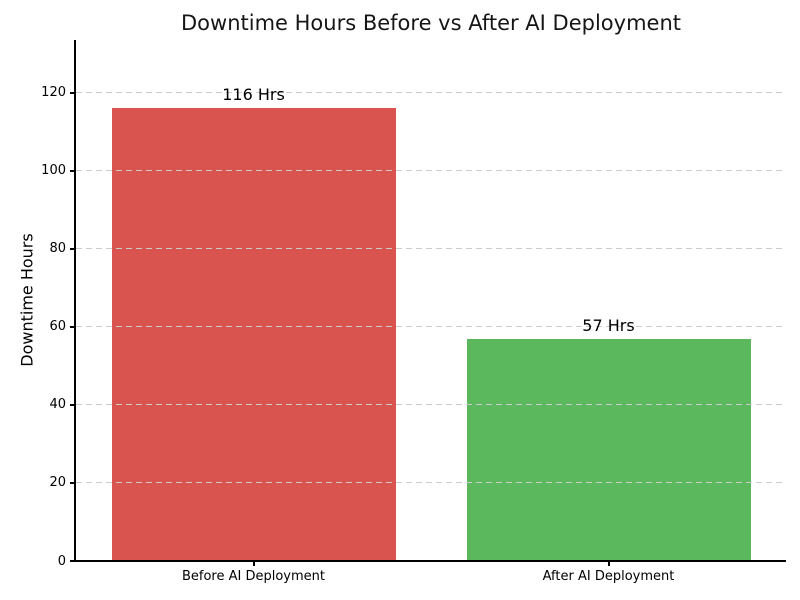 The image size is (800, 600). Describe the element at coordinates (608, 449) in the screenshot. I see `bar-after-ai-deployment` at that location.